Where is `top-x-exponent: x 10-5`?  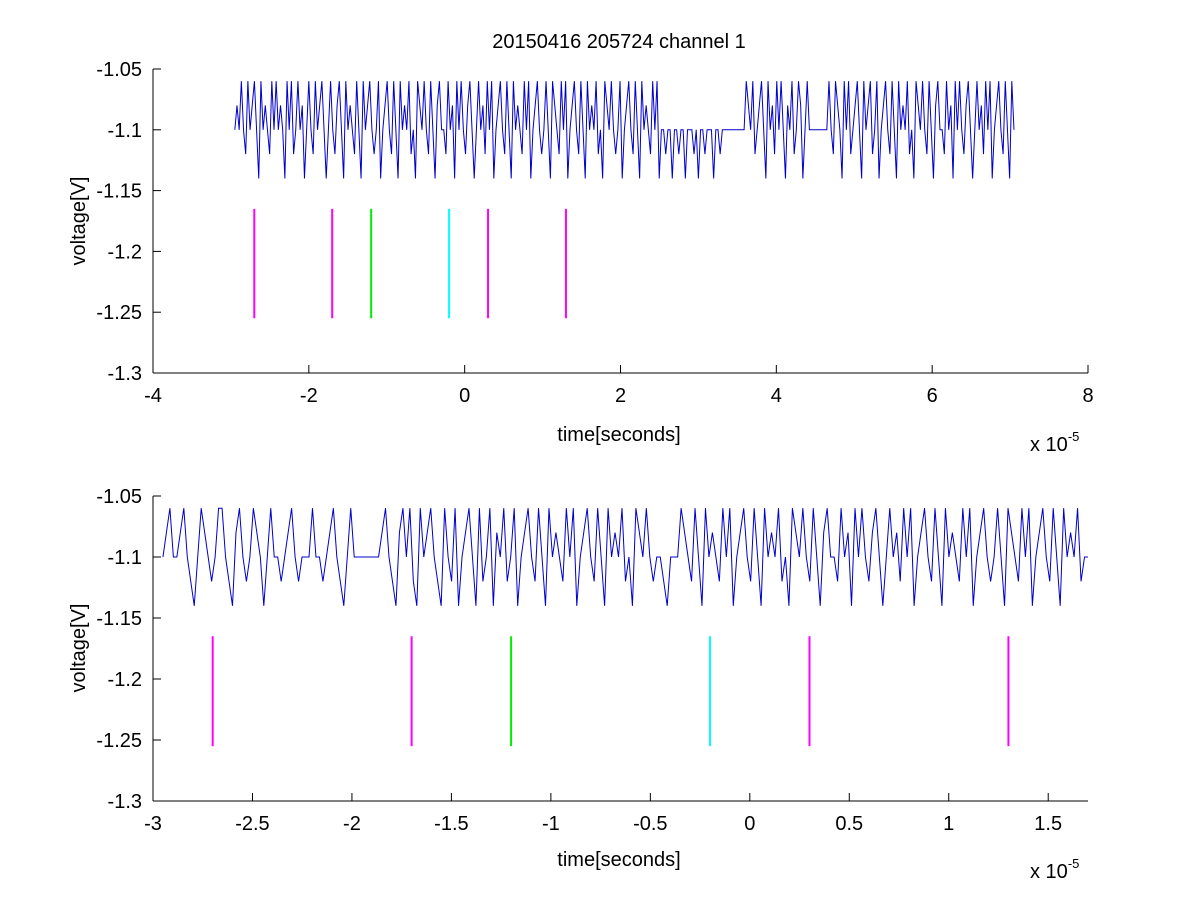
top-x-exponent: x 10-5 is located at coordinates (1054, 442).